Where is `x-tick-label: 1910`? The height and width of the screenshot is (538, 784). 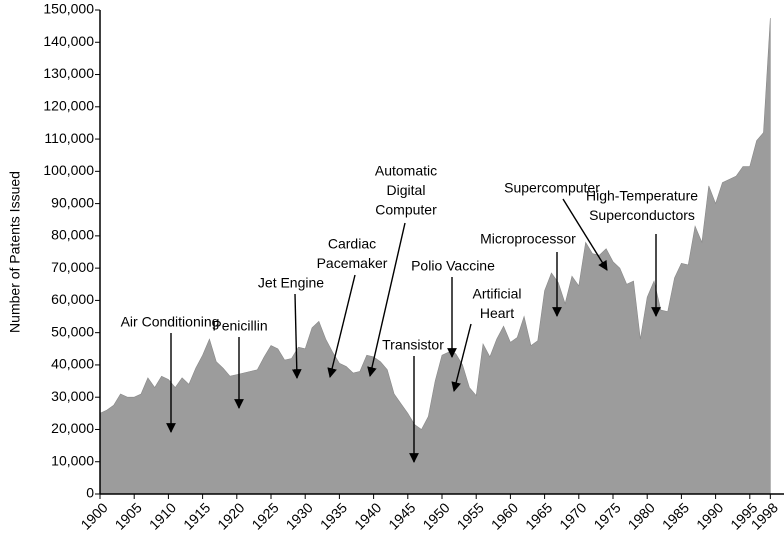
x-tick-label: 1910 is located at coordinates (162, 515).